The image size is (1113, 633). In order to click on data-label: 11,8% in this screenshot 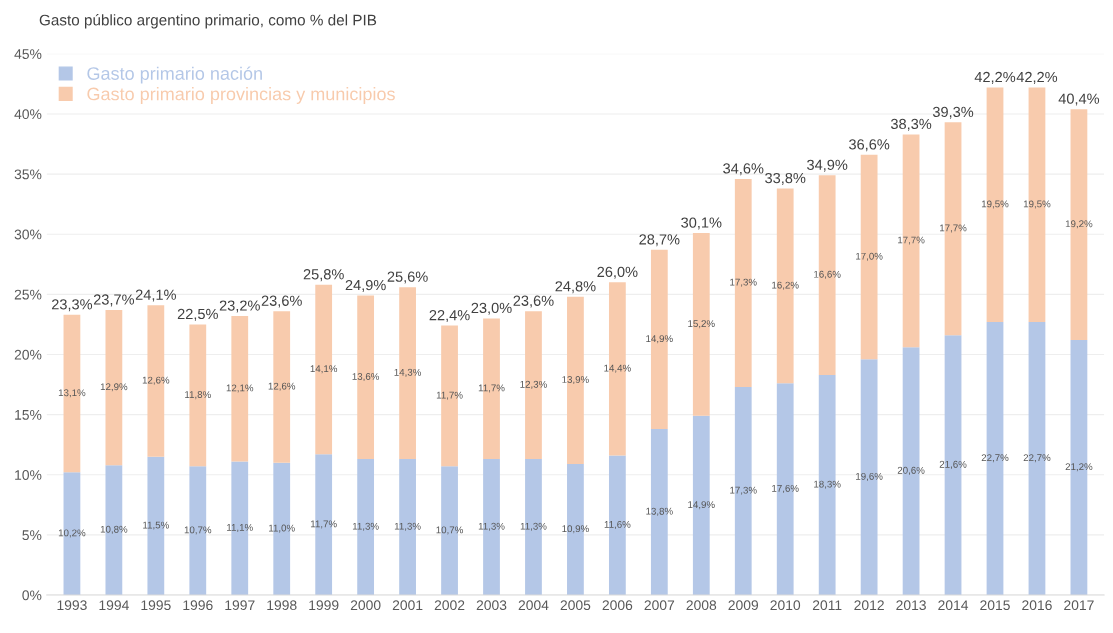, I will do `click(198, 395)`.